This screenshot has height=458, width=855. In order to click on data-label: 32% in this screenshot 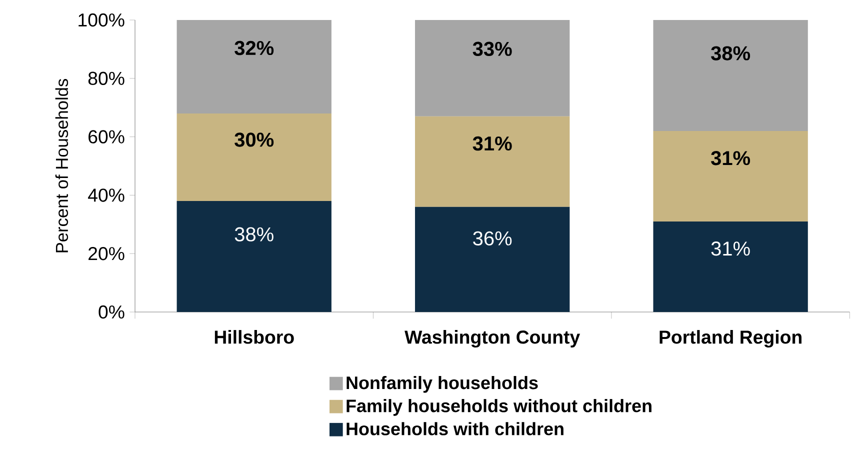, I will do `click(254, 48)`.